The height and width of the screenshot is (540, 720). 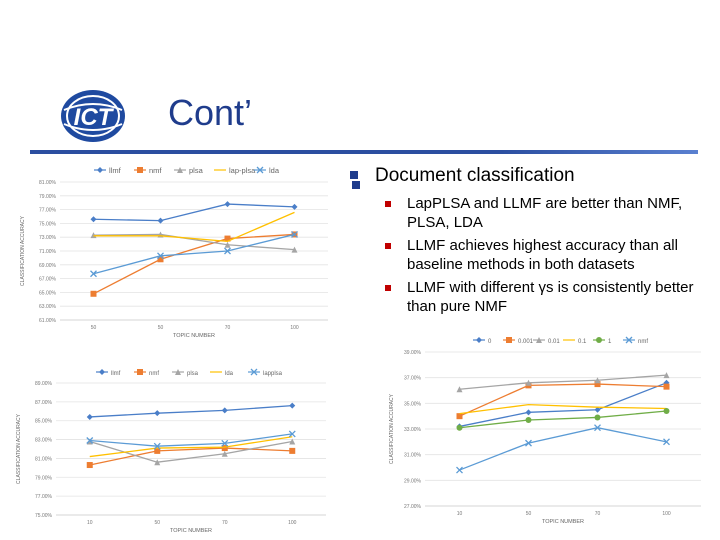 What do you see at coordinates (413, 379) in the screenshot?
I see `y-tick-label: 37.00%` at bounding box center [413, 379].